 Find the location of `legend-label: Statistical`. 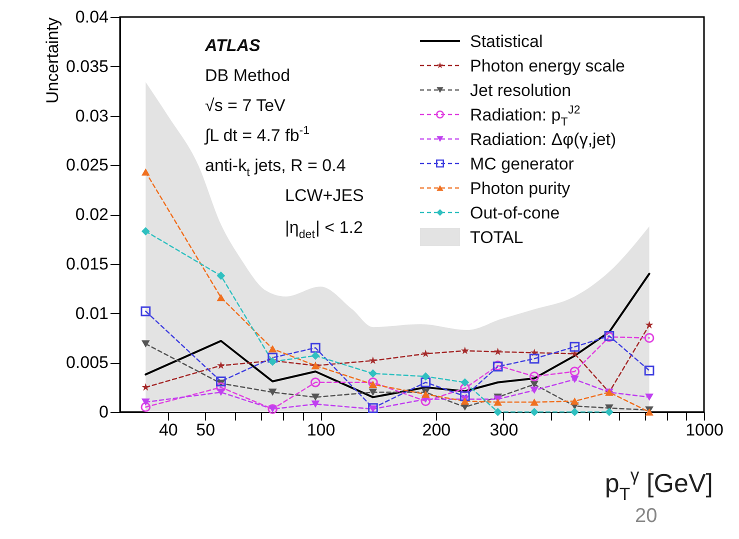

legend-label: Statistical is located at coordinates (506, 41).